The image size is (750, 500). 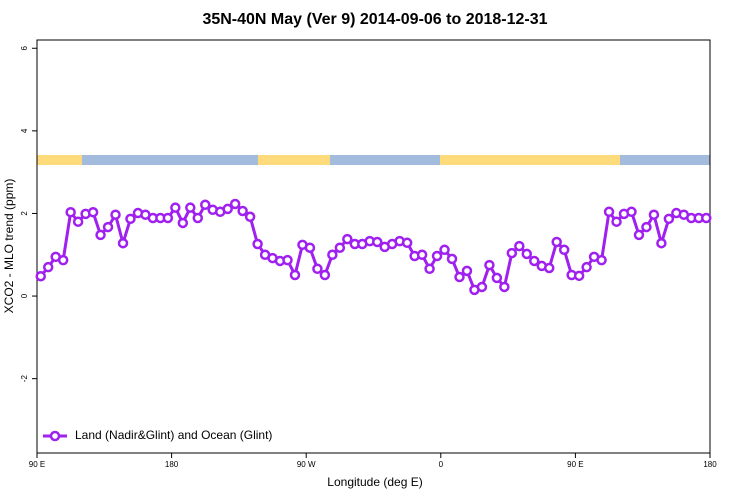 What do you see at coordinates (441, 464) in the screenshot?
I see `x-tick-label: 0` at bounding box center [441, 464].